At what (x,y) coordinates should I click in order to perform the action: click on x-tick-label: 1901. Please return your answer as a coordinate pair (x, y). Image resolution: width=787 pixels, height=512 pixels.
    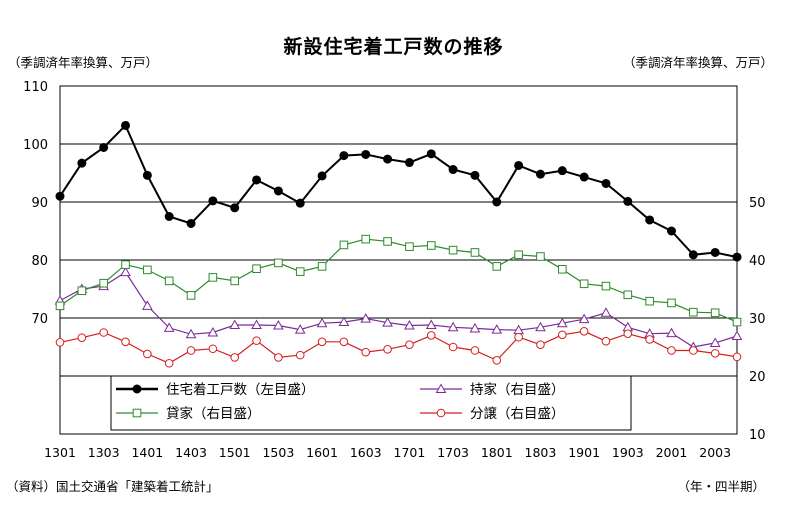
    Looking at the image, I should click on (584, 452).